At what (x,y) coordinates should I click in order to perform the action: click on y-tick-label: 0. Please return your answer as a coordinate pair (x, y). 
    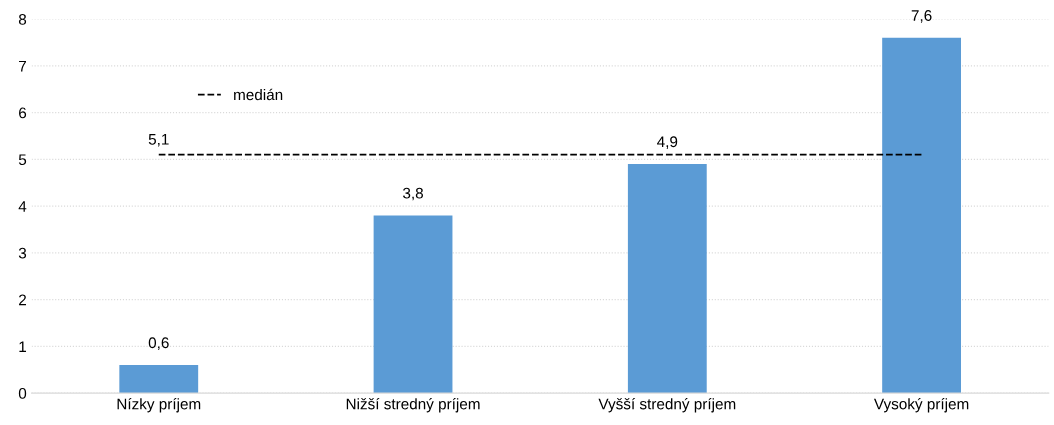
    Looking at the image, I should click on (22, 393).